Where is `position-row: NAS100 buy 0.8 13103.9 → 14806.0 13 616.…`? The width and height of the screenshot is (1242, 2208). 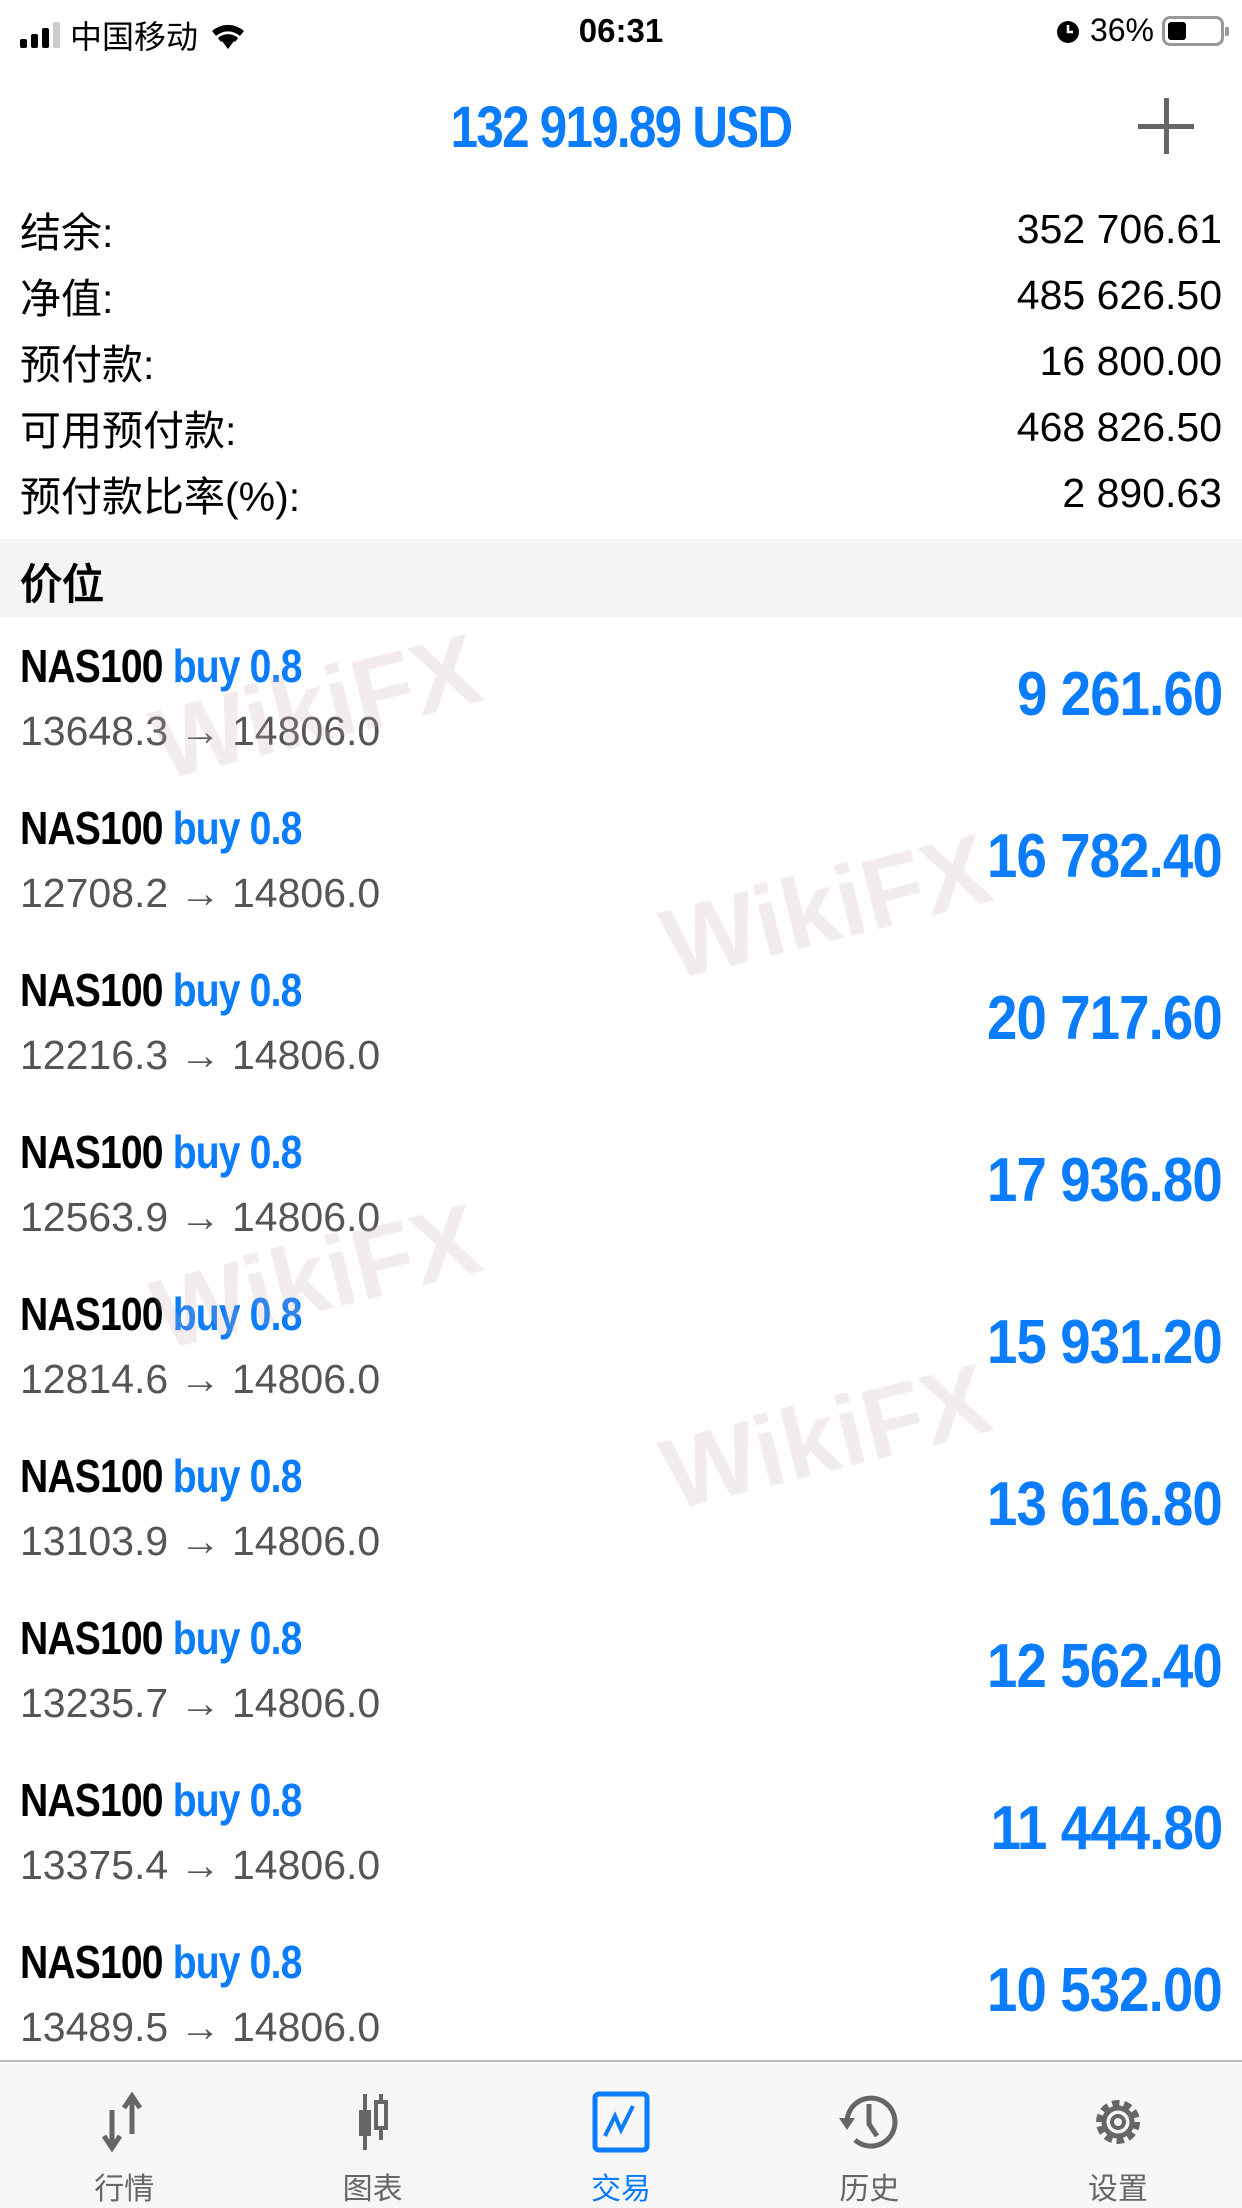 position-row: NAS100 buy 0.8 13103.9 → 14806.0 13 616.… is located at coordinates (621, 1508).